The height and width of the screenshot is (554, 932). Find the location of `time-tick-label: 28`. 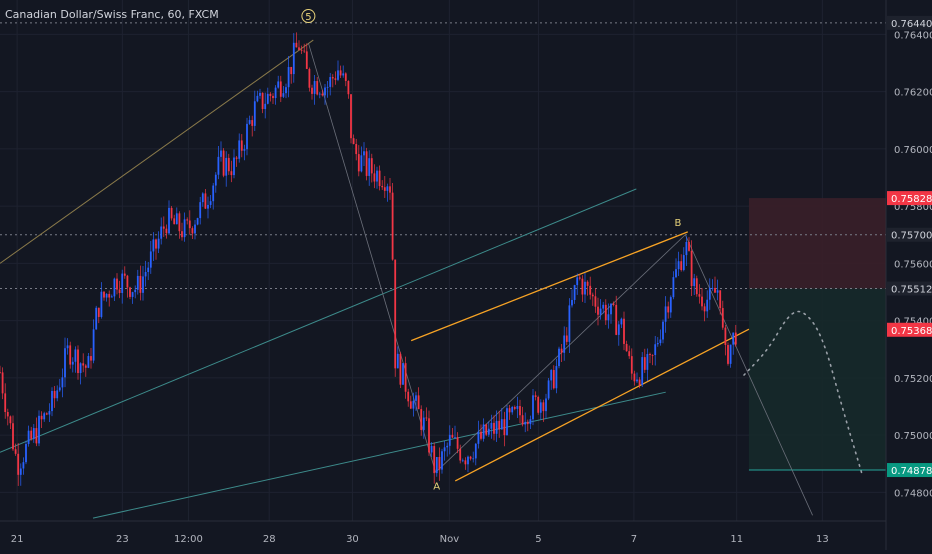

time-tick-label: 28 is located at coordinates (269, 539).